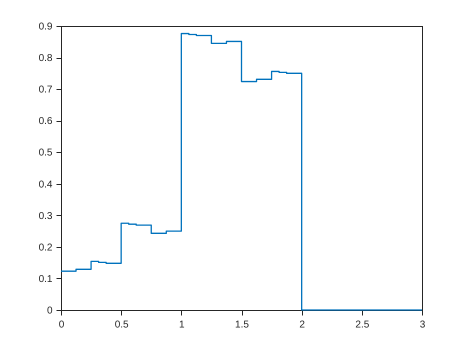 The height and width of the screenshot is (350, 467). What do you see at coordinates (45, 27) in the screenshot?
I see `y-tick-label: 0.9` at bounding box center [45, 27].